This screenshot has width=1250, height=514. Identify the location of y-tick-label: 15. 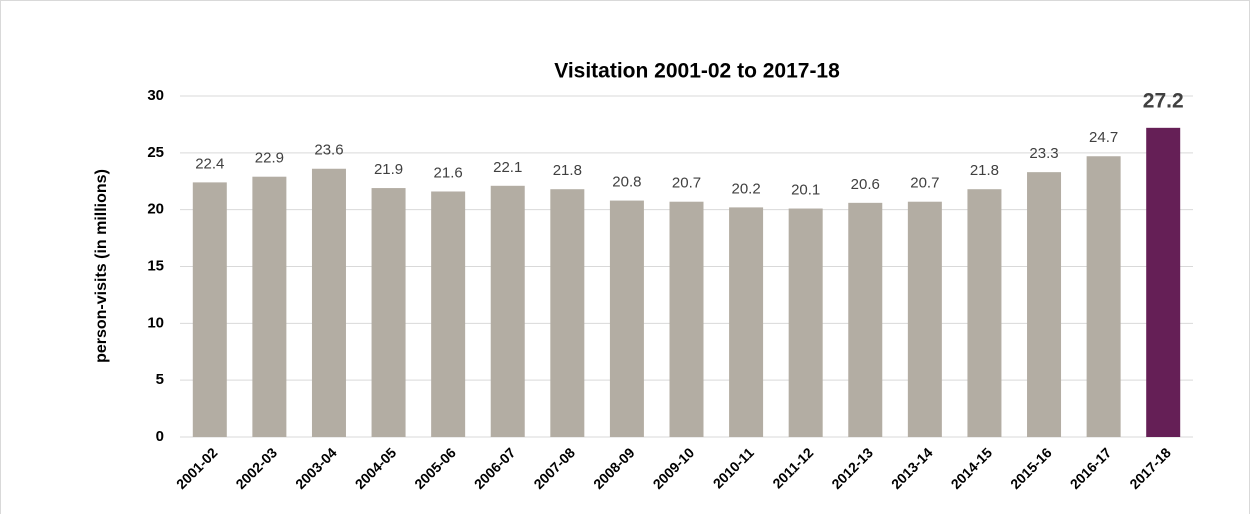
(155, 265).